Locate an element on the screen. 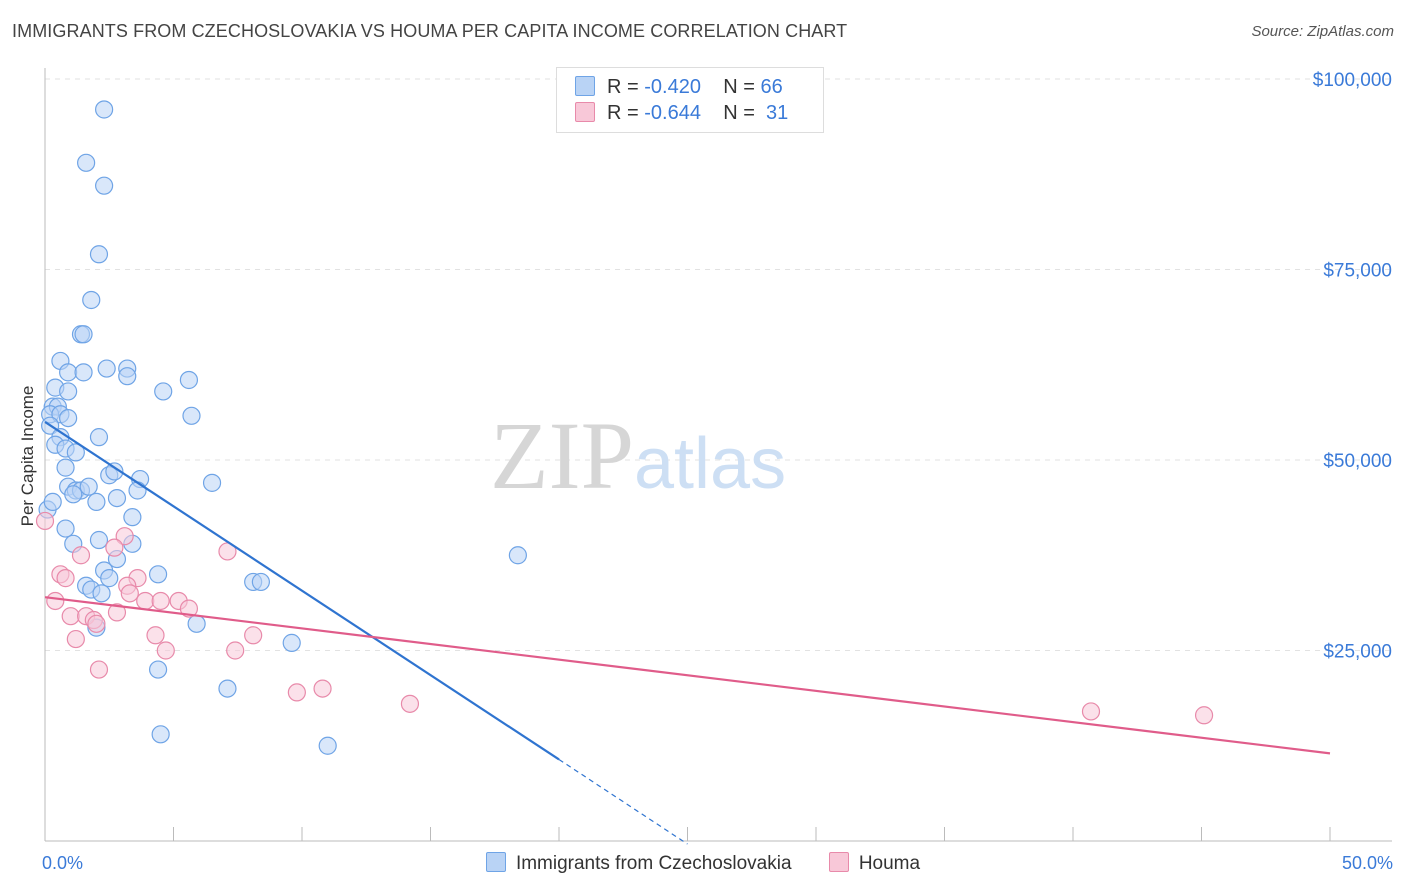 The image size is (1406, 892). y-tick-label: $50,000 is located at coordinates (1357, 461).